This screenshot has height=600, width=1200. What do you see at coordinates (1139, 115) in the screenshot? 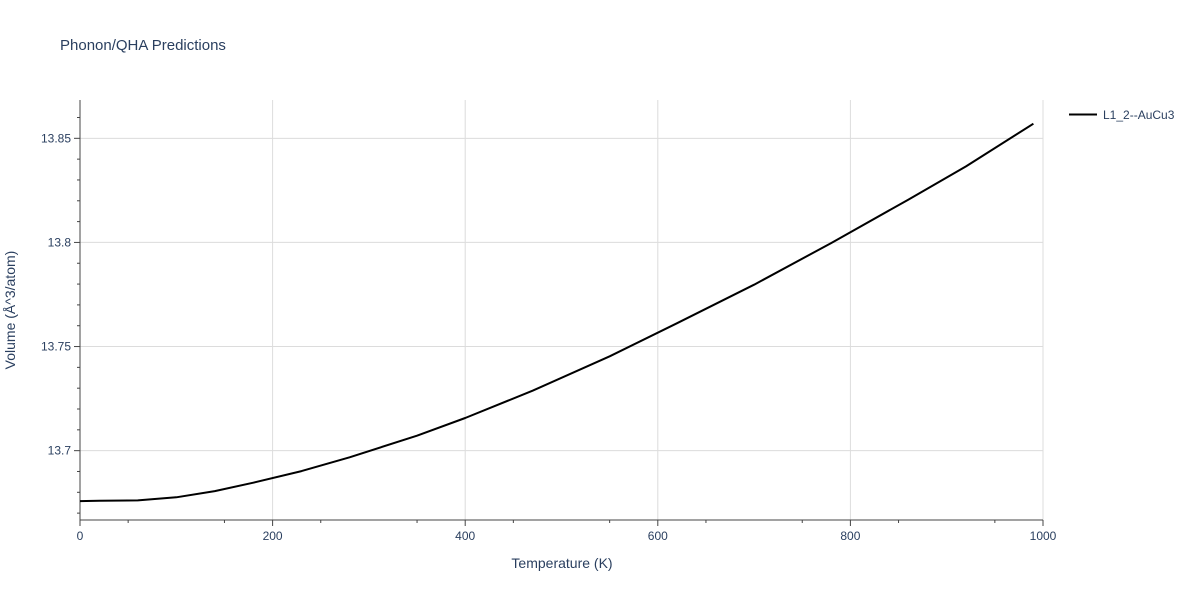
I see `legend-item-label: L1_2--AuCu3` at bounding box center [1139, 115].